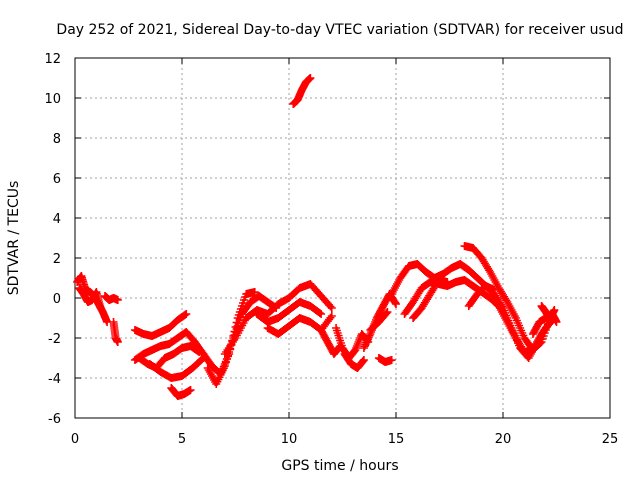 The height and width of the screenshot is (480, 640). Describe the element at coordinates (396, 439) in the screenshot. I see `x-tick-label: 15` at that location.